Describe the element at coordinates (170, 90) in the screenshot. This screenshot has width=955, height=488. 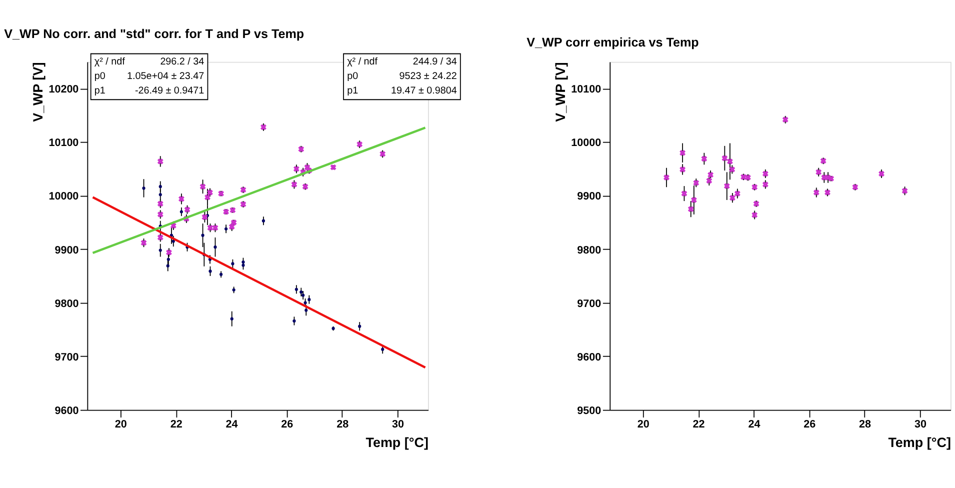
I see `annotation: -26.49 ± 0.9471` at that location.